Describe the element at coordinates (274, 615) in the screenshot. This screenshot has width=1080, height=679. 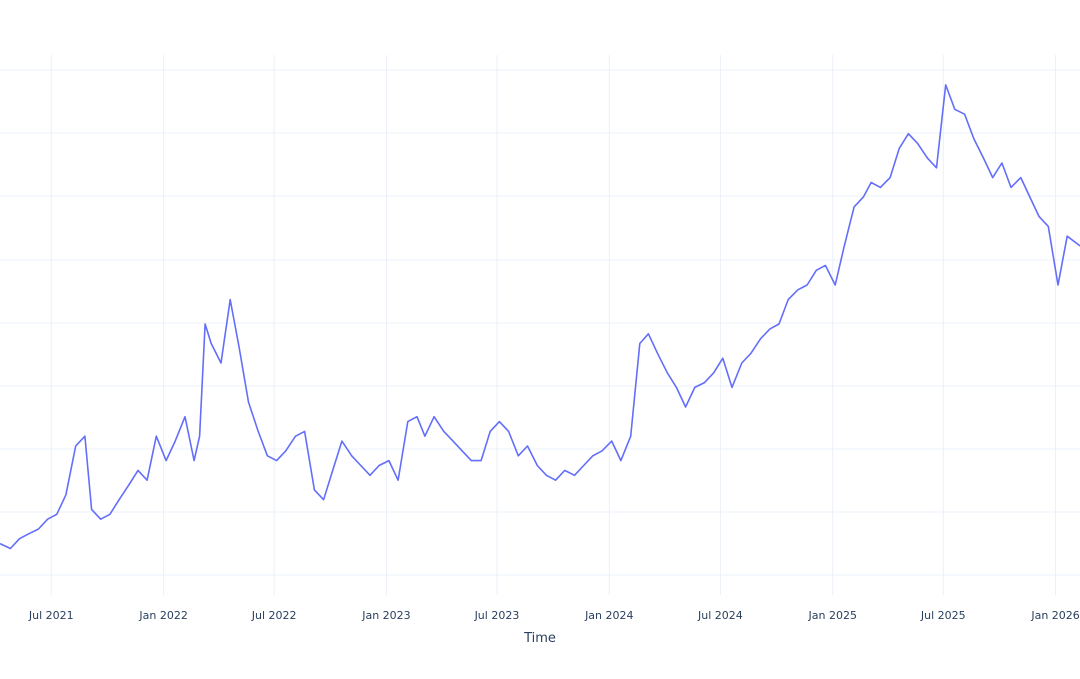
I see `x-tick-label: Jul 2022` at that location.